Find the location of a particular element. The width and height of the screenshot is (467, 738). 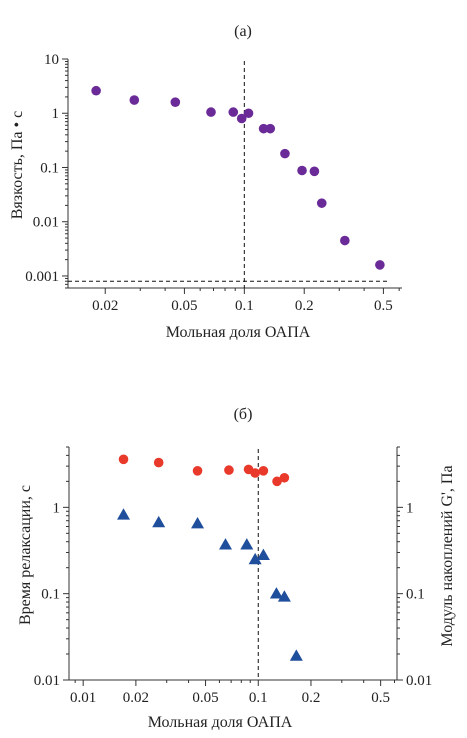

panel-b-title: (б) is located at coordinates (243, 414).